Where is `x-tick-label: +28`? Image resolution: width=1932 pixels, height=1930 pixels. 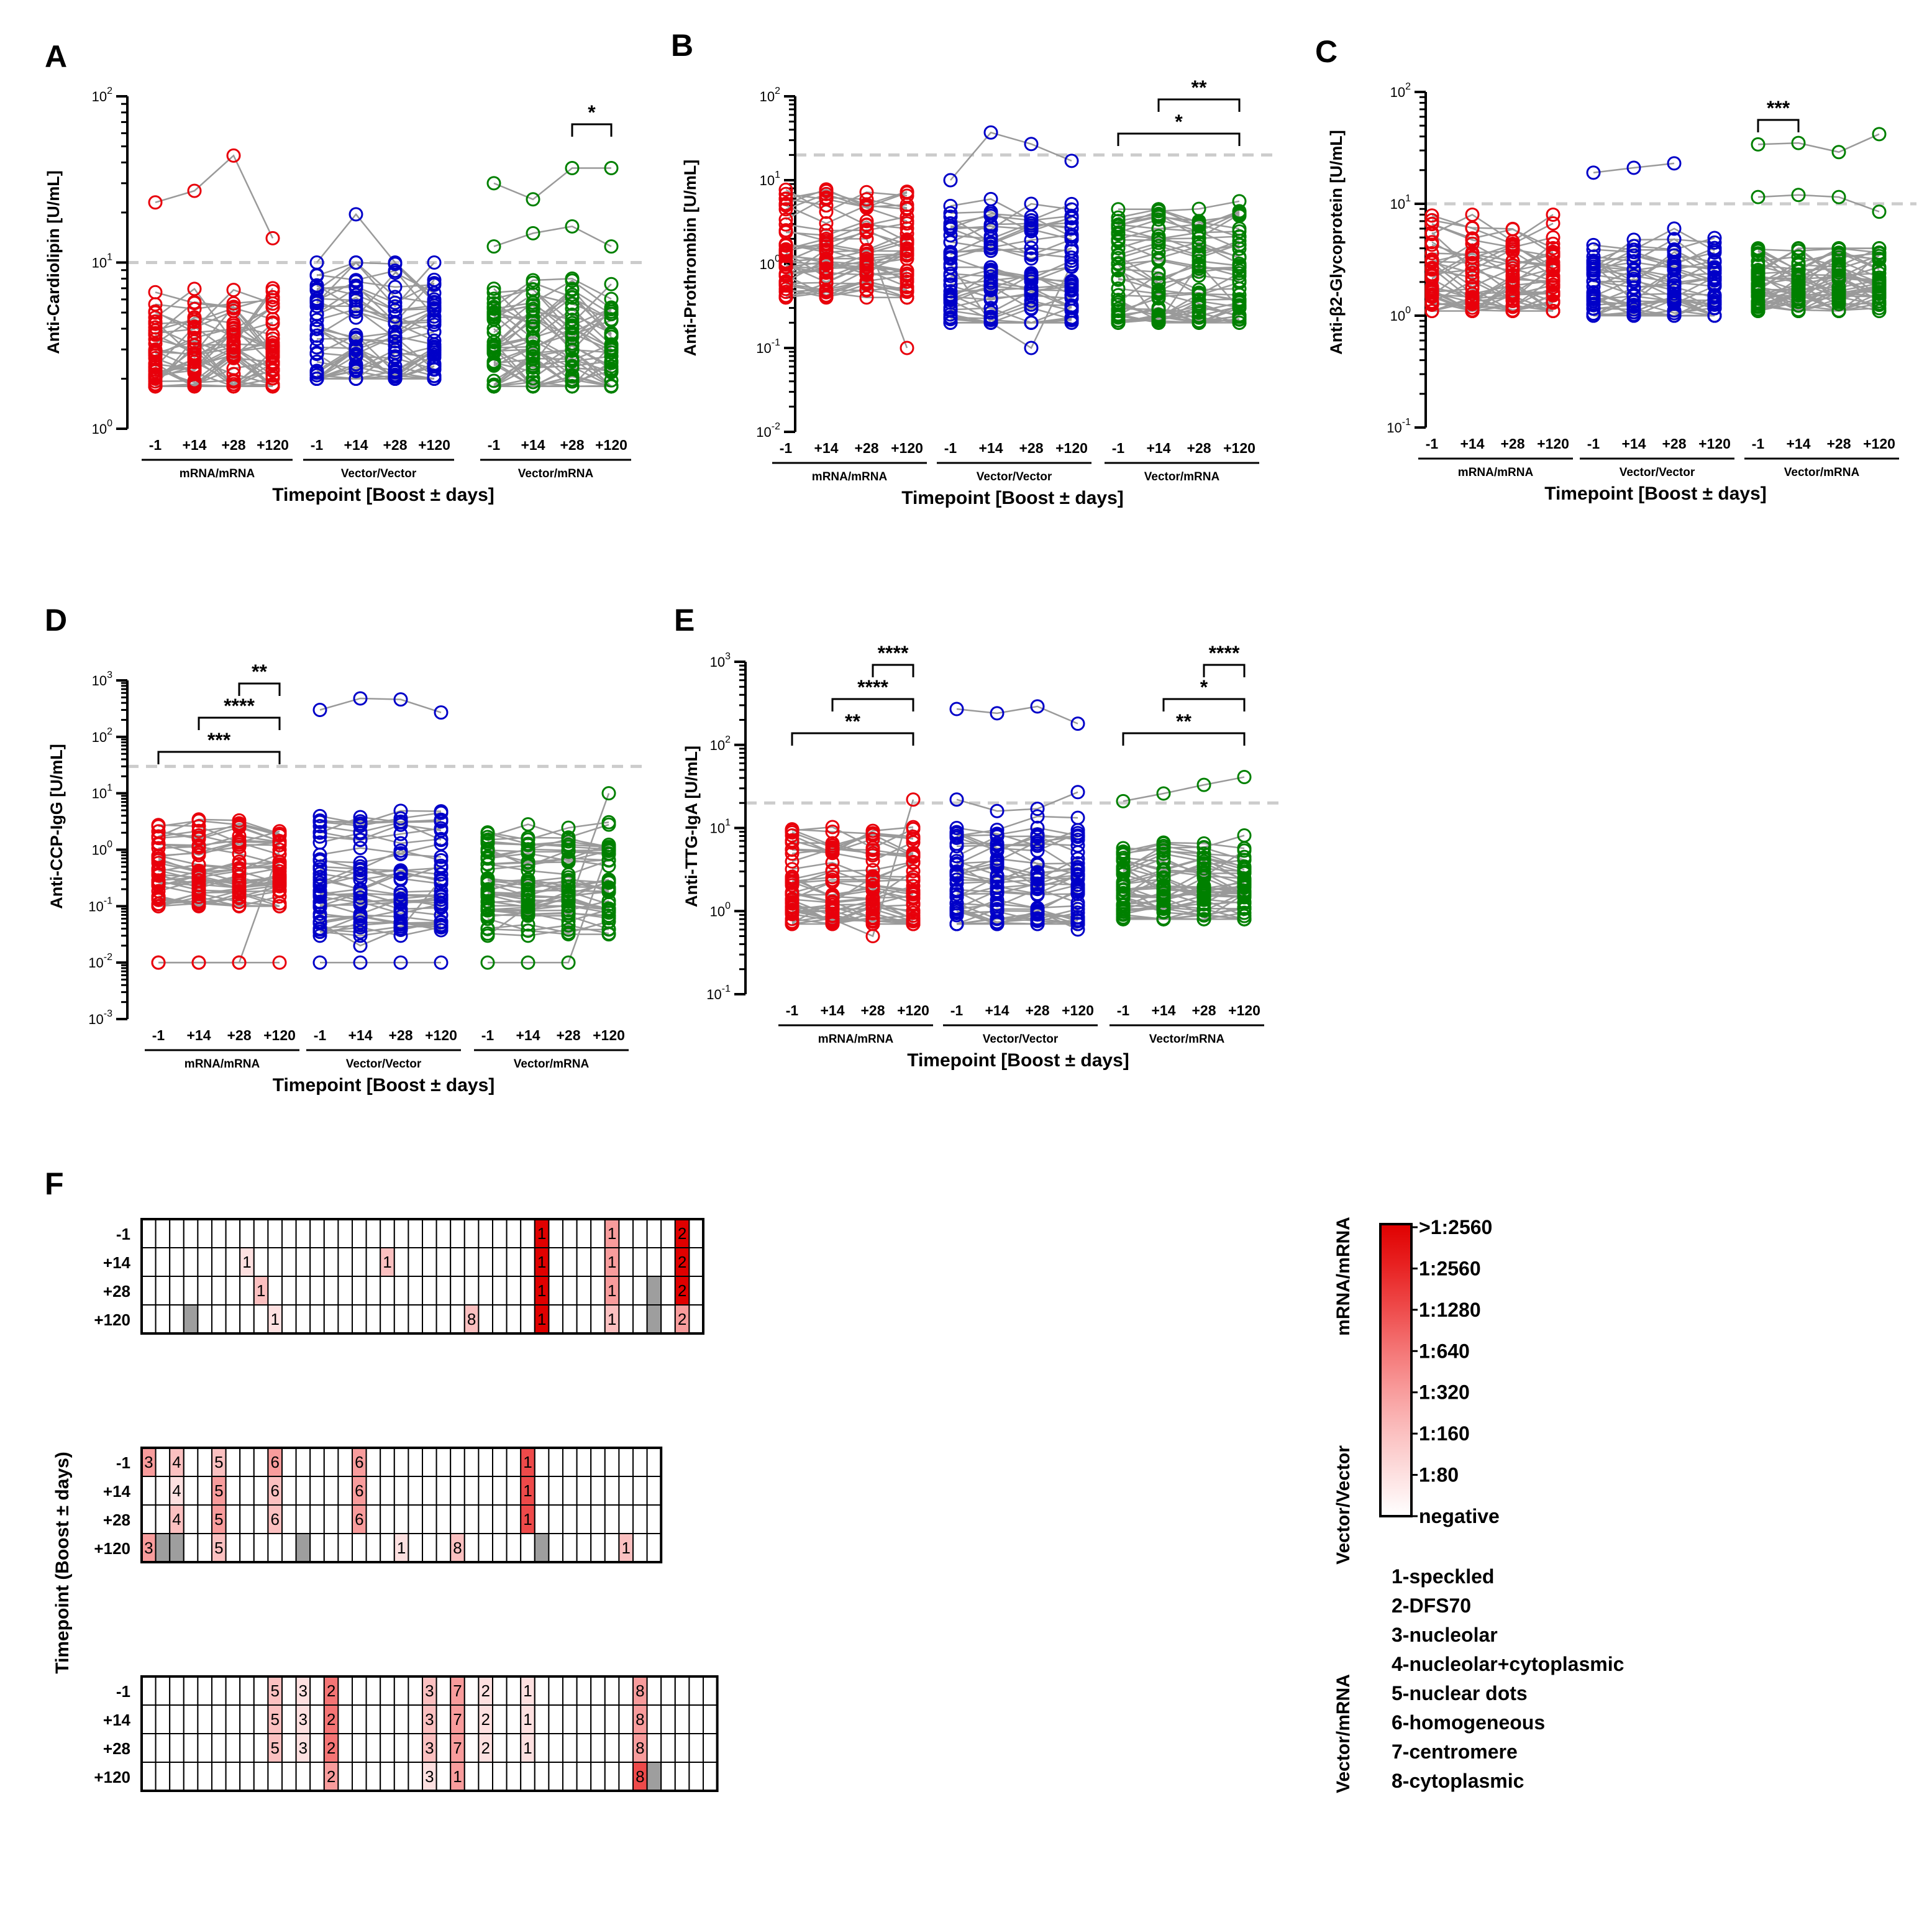
x-tick-label: +28 is located at coordinates (1037, 1010).